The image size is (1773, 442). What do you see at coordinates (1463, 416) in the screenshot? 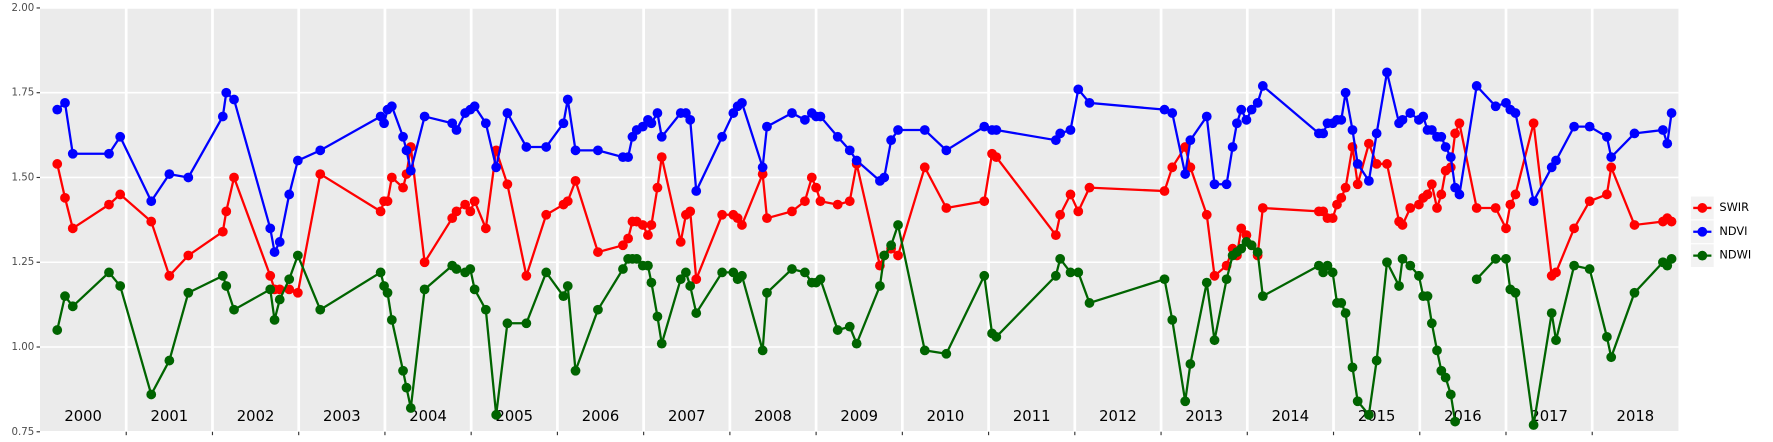
I see `year-label: 2016` at bounding box center [1463, 416].